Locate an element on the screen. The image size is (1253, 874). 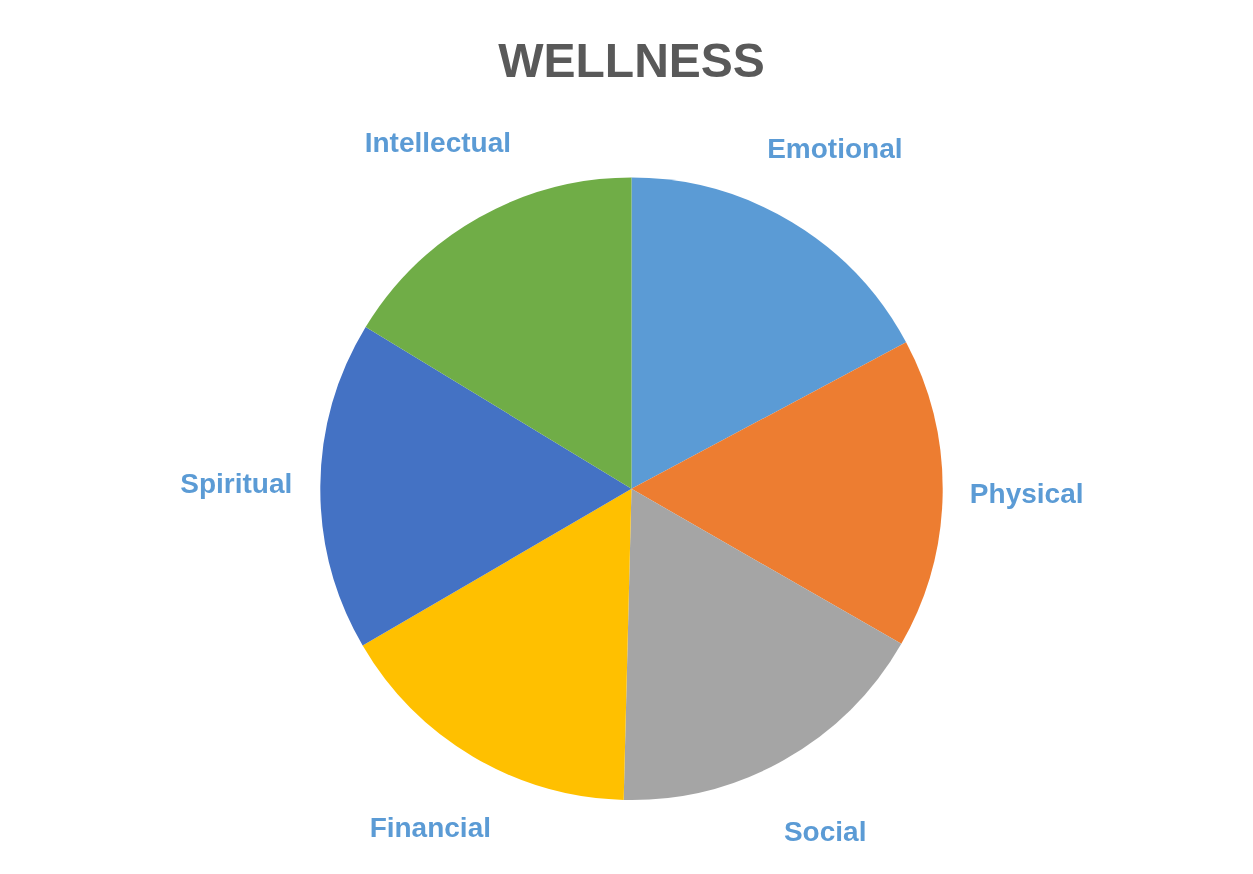
slice-label: Intellectual is located at coordinates (437, 142).